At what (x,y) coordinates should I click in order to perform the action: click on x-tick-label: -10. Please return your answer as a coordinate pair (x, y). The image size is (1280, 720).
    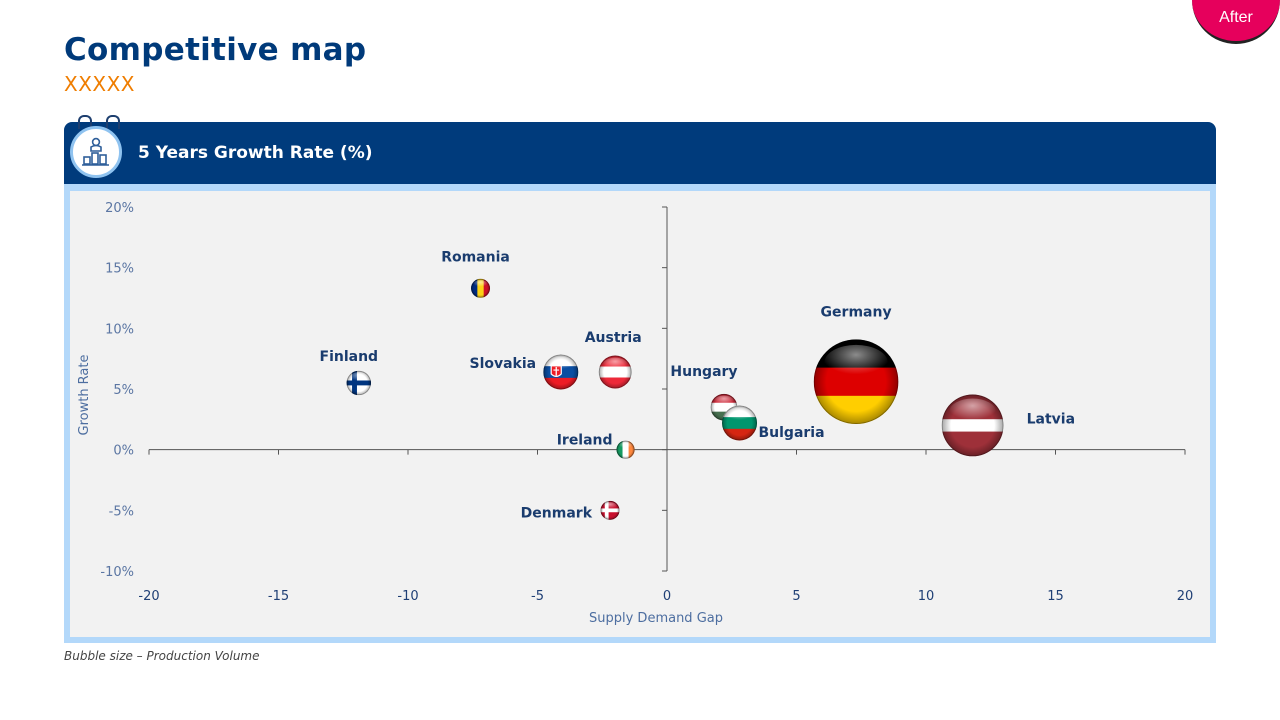
    Looking at the image, I should click on (407, 596).